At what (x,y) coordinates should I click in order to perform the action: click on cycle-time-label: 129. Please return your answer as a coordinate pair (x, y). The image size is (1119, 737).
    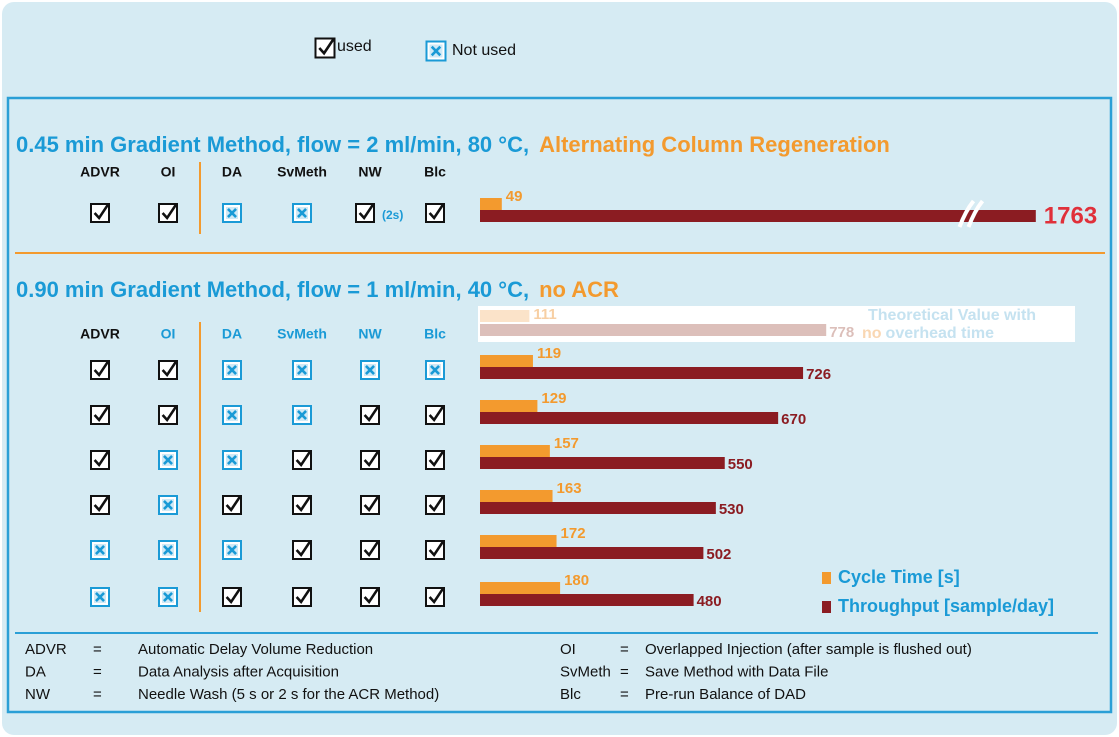
    Looking at the image, I should click on (553, 398).